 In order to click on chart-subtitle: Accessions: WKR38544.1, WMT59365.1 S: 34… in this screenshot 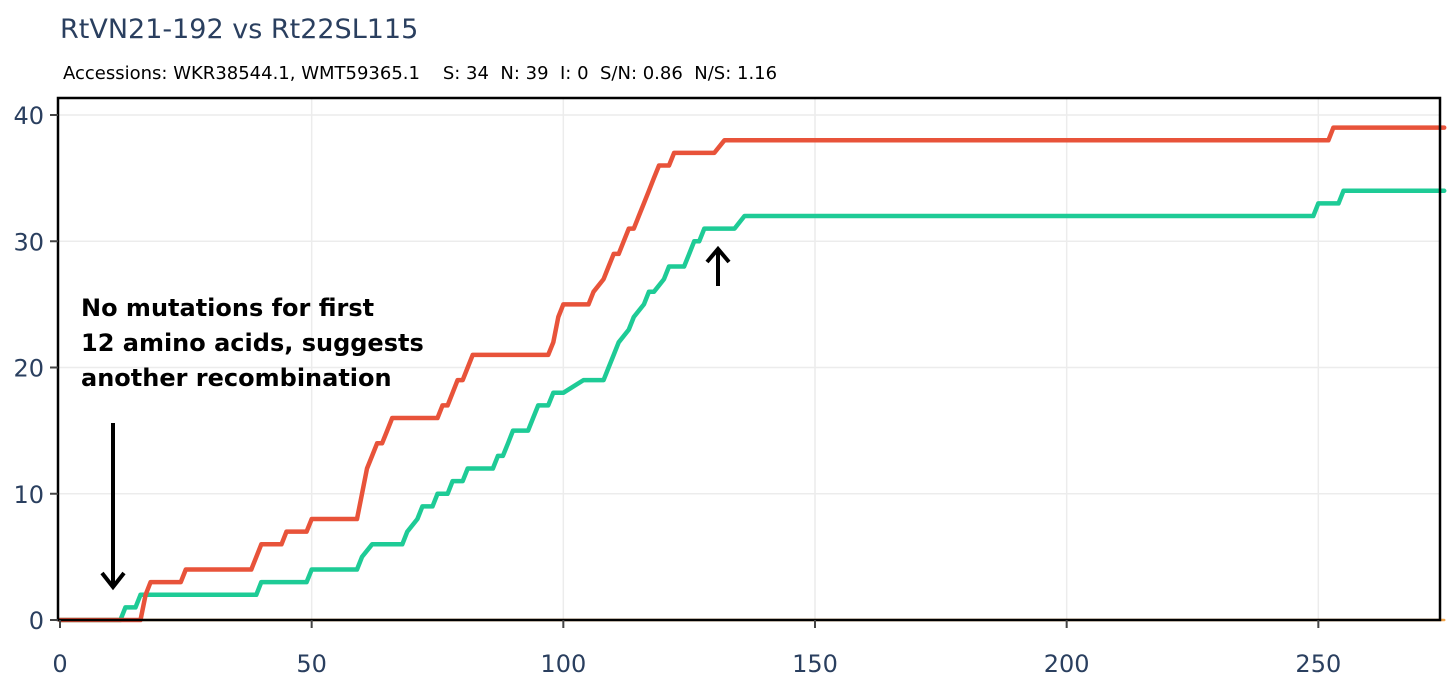, I will do `click(420, 73)`.